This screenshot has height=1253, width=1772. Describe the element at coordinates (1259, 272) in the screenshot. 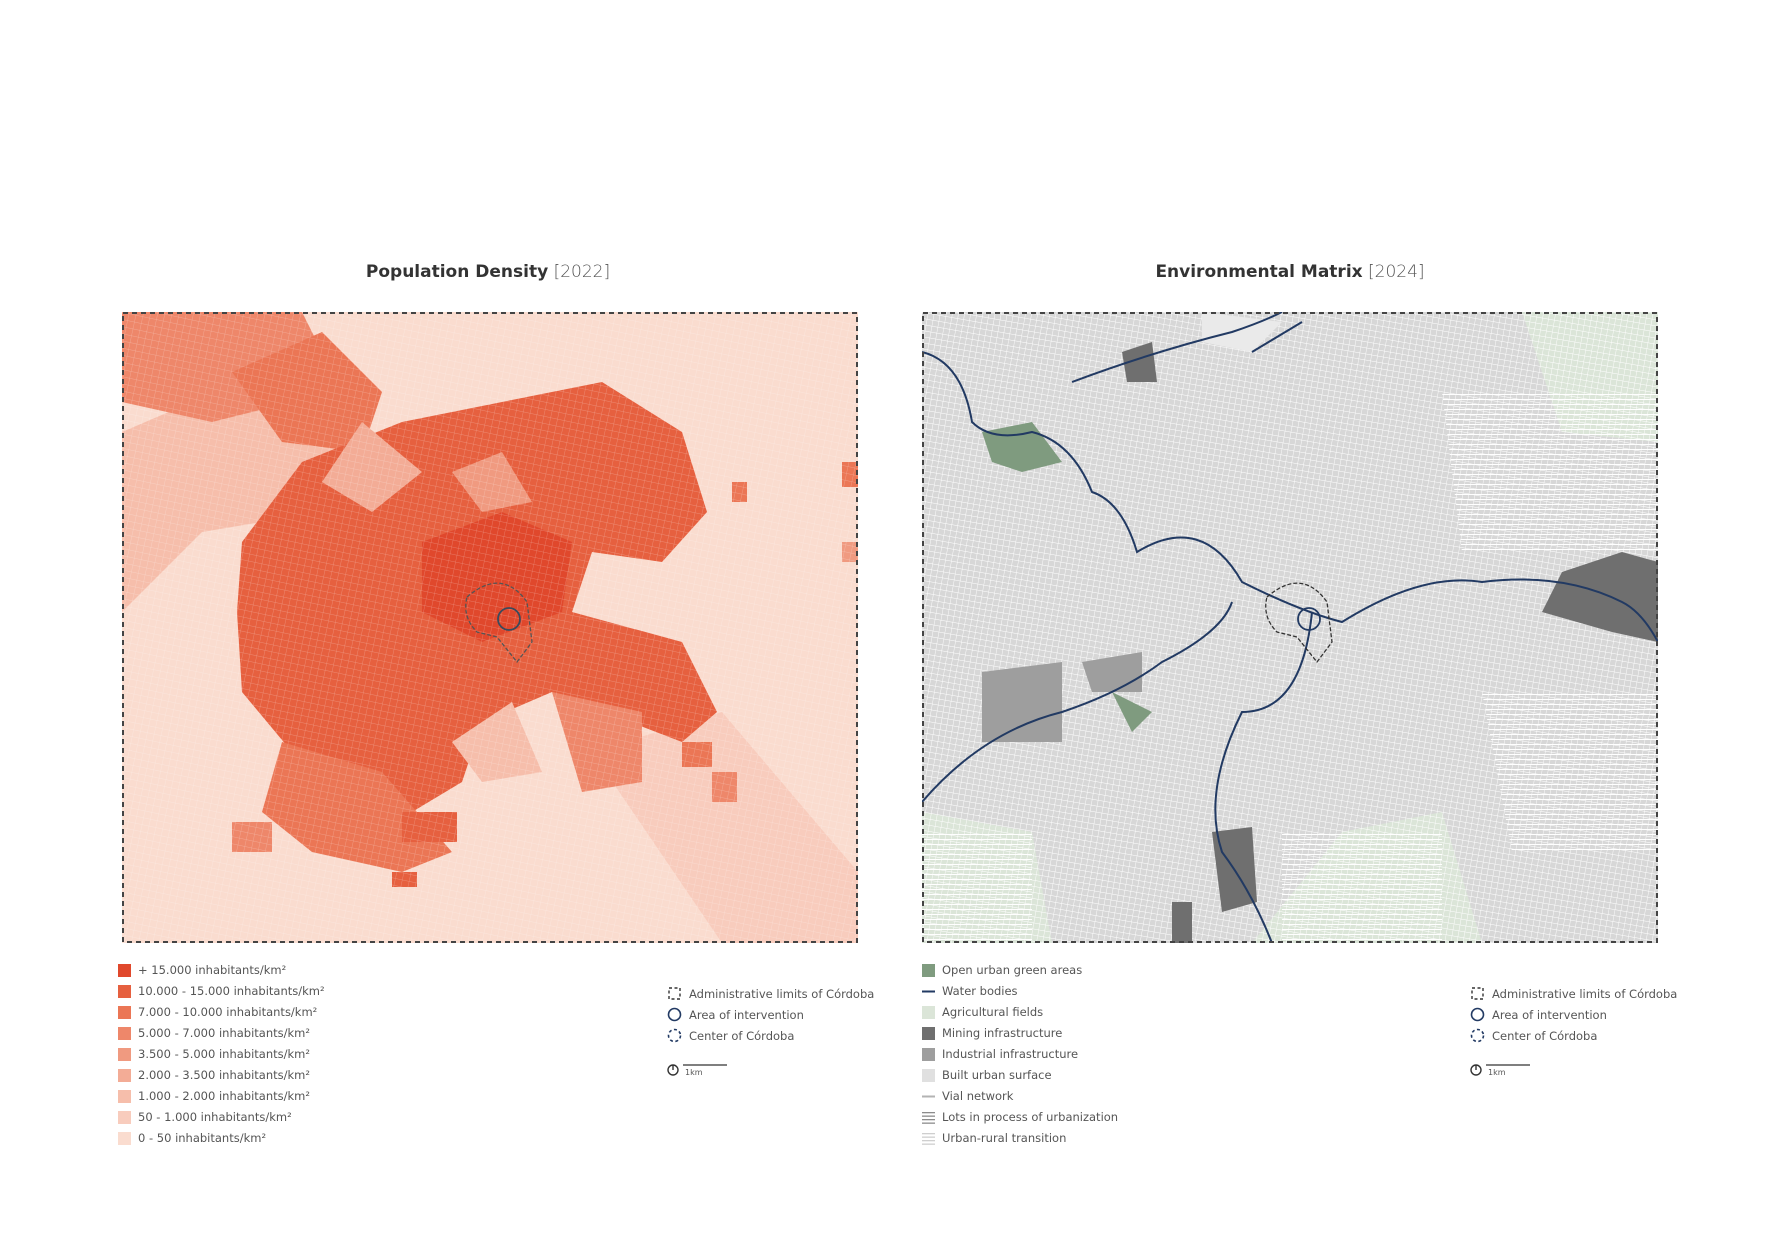

I see `title-text: Environmental Matrix` at that location.